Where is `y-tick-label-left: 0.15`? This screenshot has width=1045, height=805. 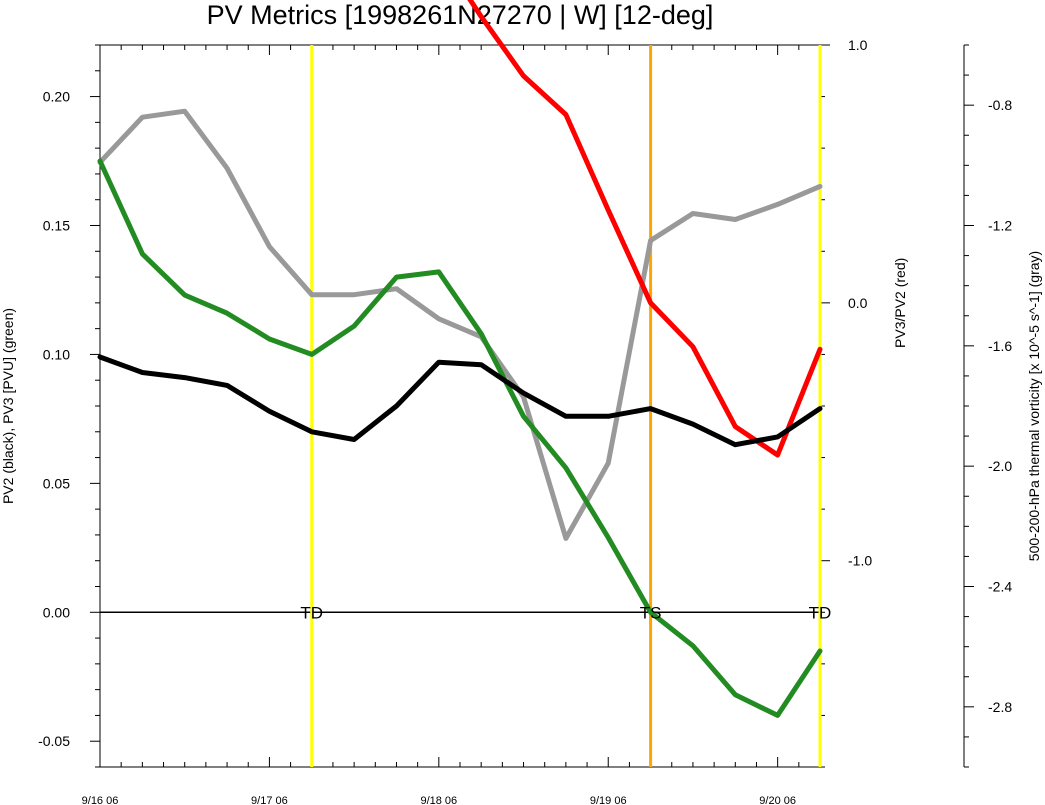 y-tick-label-left: 0.15 is located at coordinates (56, 226).